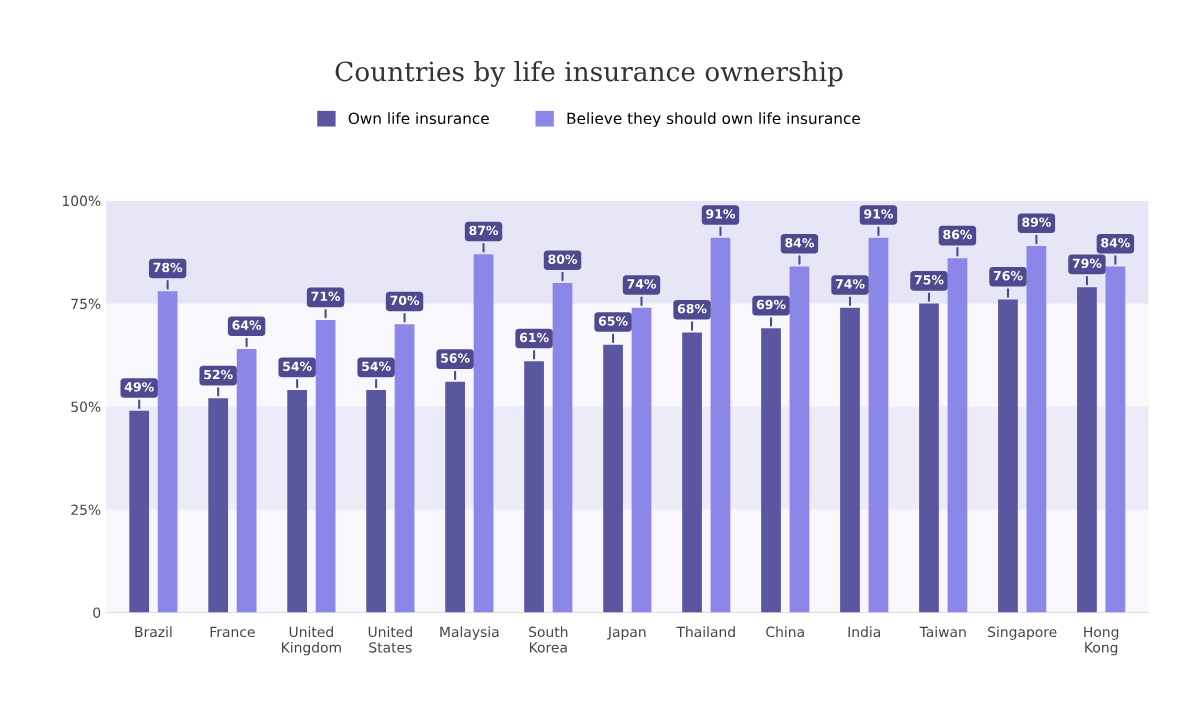 This screenshot has width=1178, height=704. I want to click on x-tick-label: Singapore, so click(1022, 633).